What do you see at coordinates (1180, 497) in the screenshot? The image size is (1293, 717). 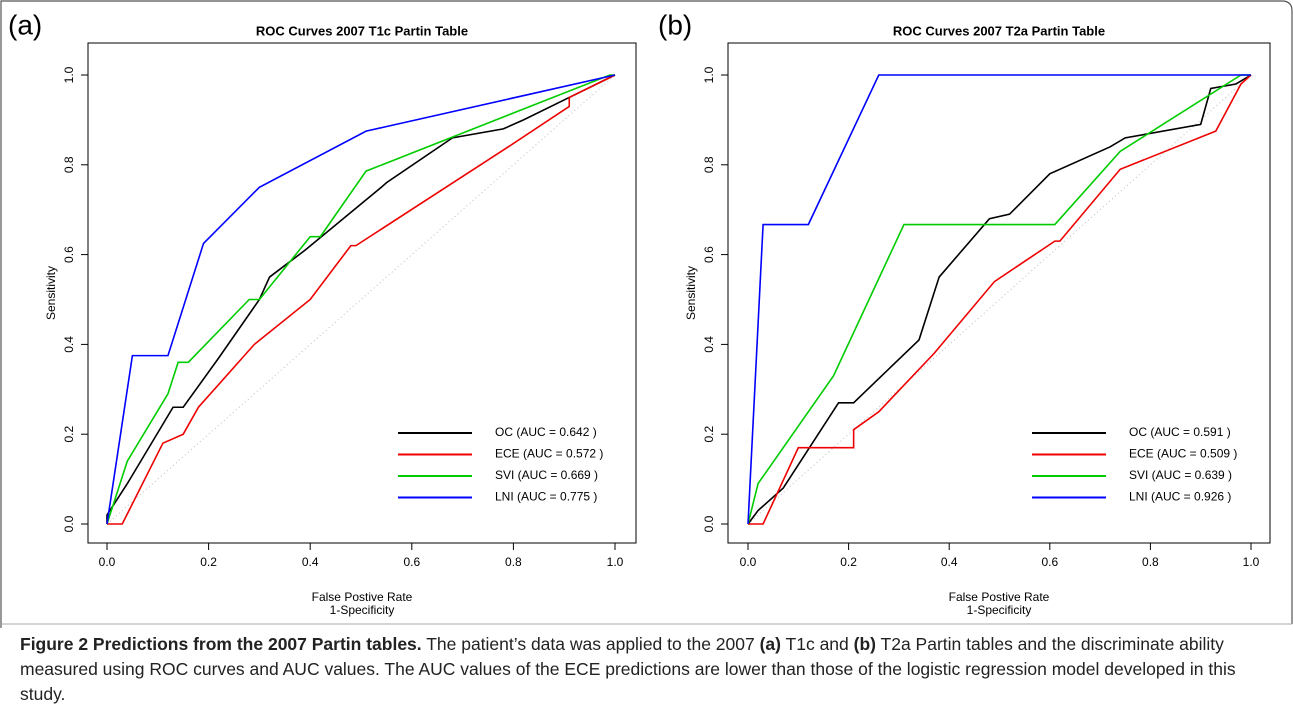 I see `legend-label: LNI (AUC = 0.926 )` at bounding box center [1180, 497].